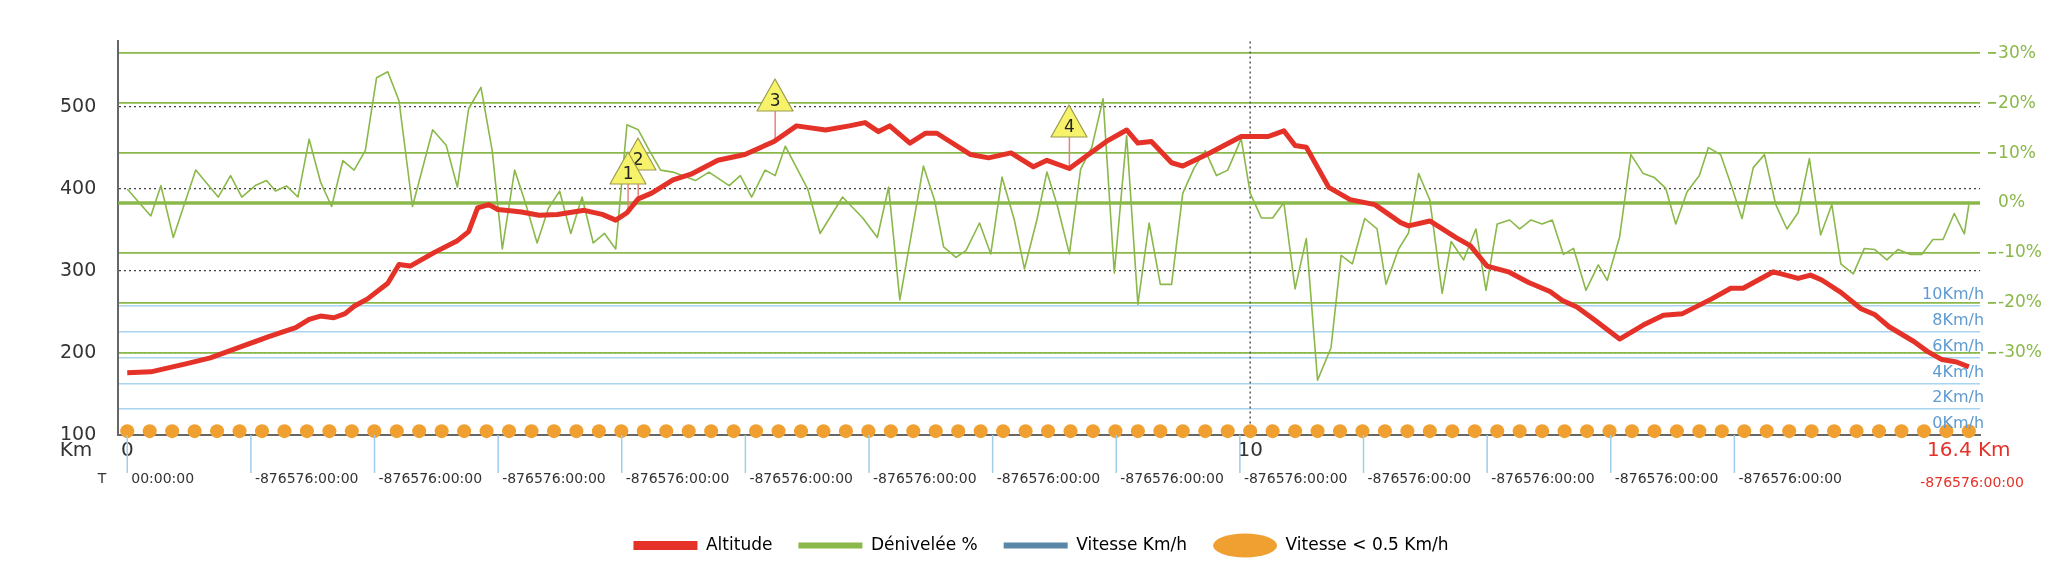 Image resolution: width=2060 pixels, height=572 pixels. What do you see at coordinates (1953, 294) in the screenshot?
I see `y3-tick-label: 10Km/h` at bounding box center [1953, 294].